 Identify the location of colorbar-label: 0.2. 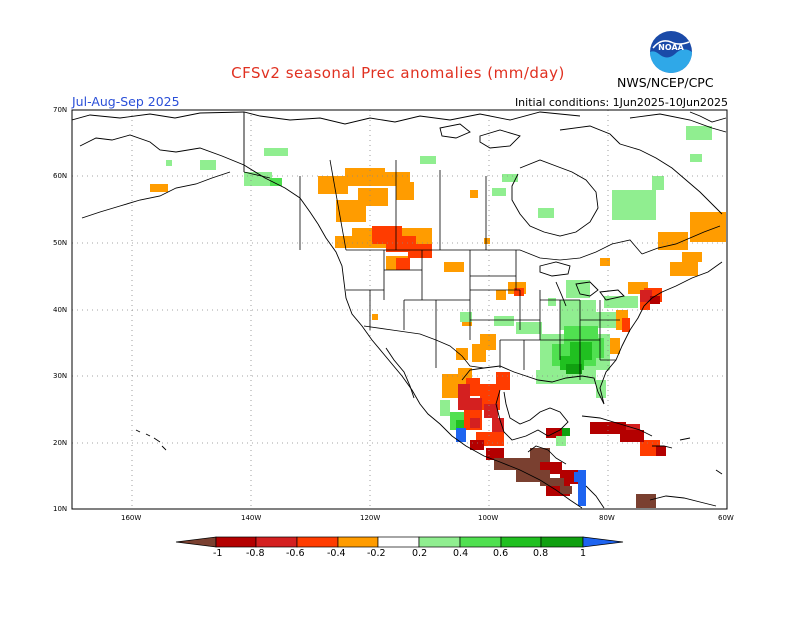
(420, 553).